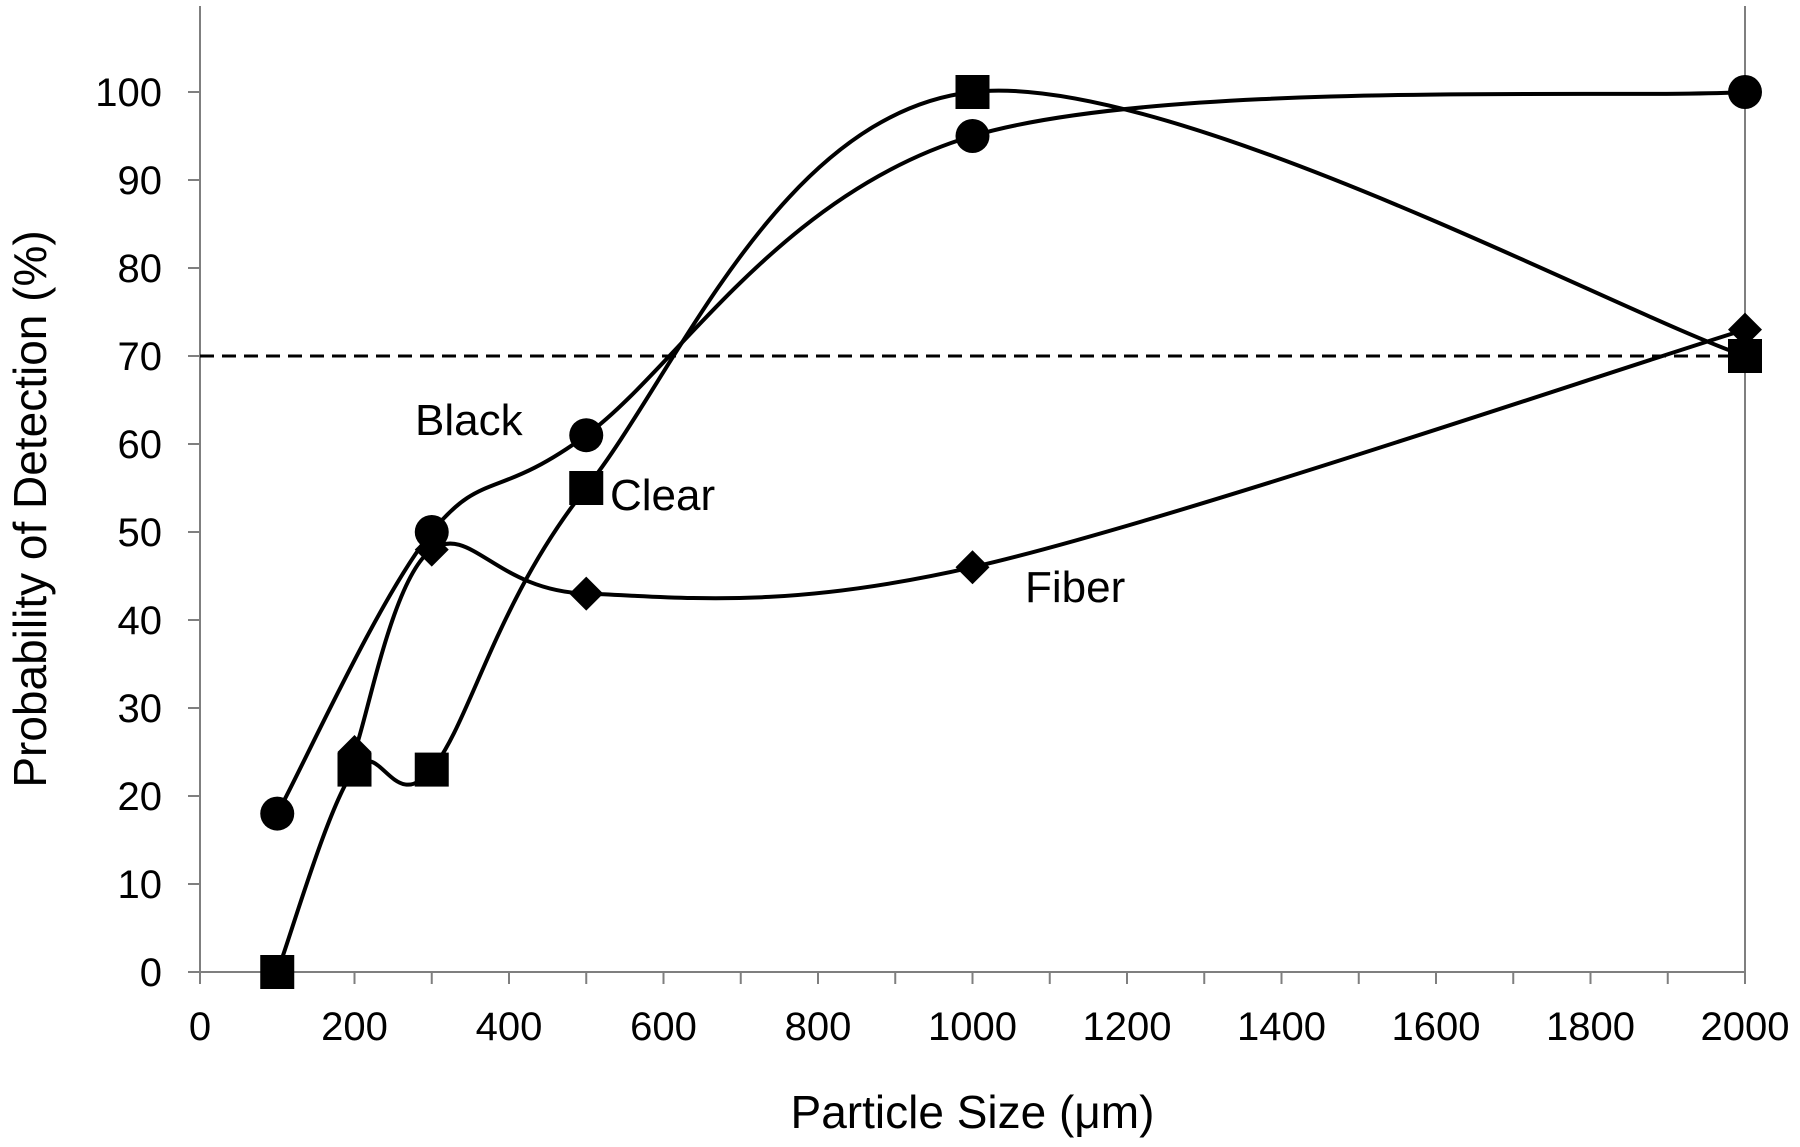 The height and width of the screenshot is (1147, 1800). I want to click on x-tick-label: 1000, so click(972, 1027).